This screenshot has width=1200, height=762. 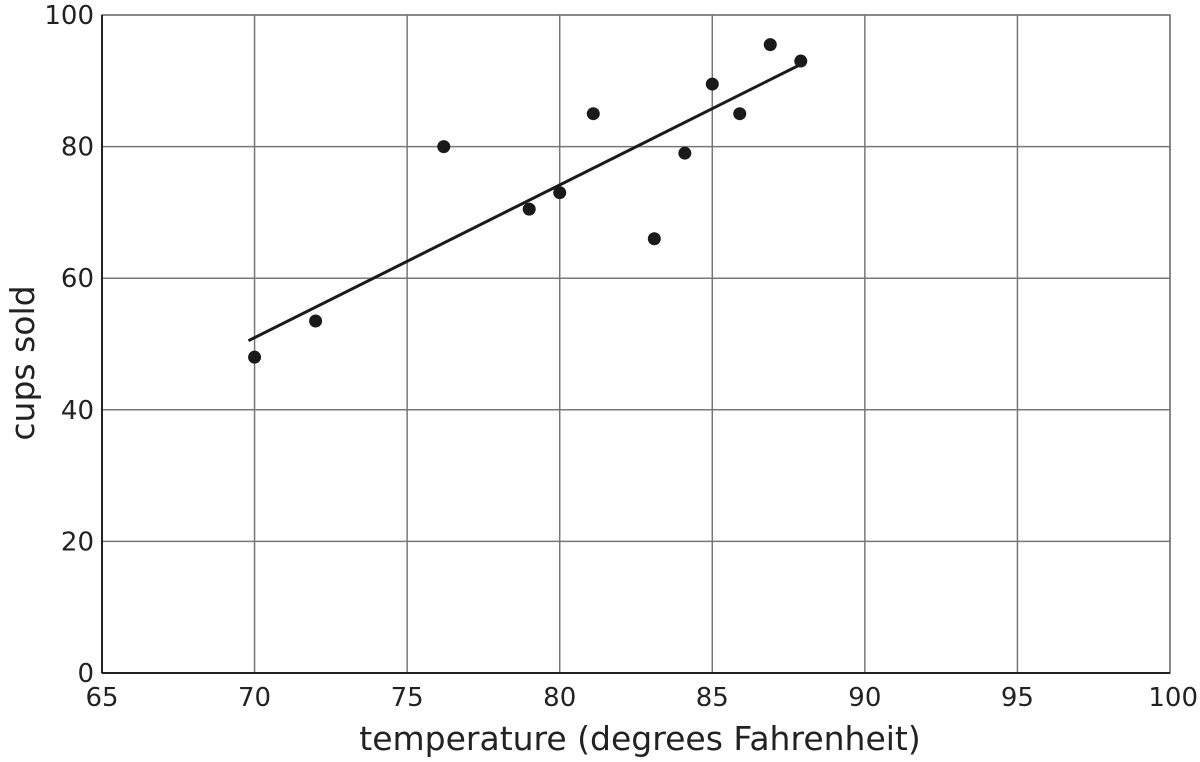 I want to click on y-tick-label-1: 20, so click(x=77, y=542).